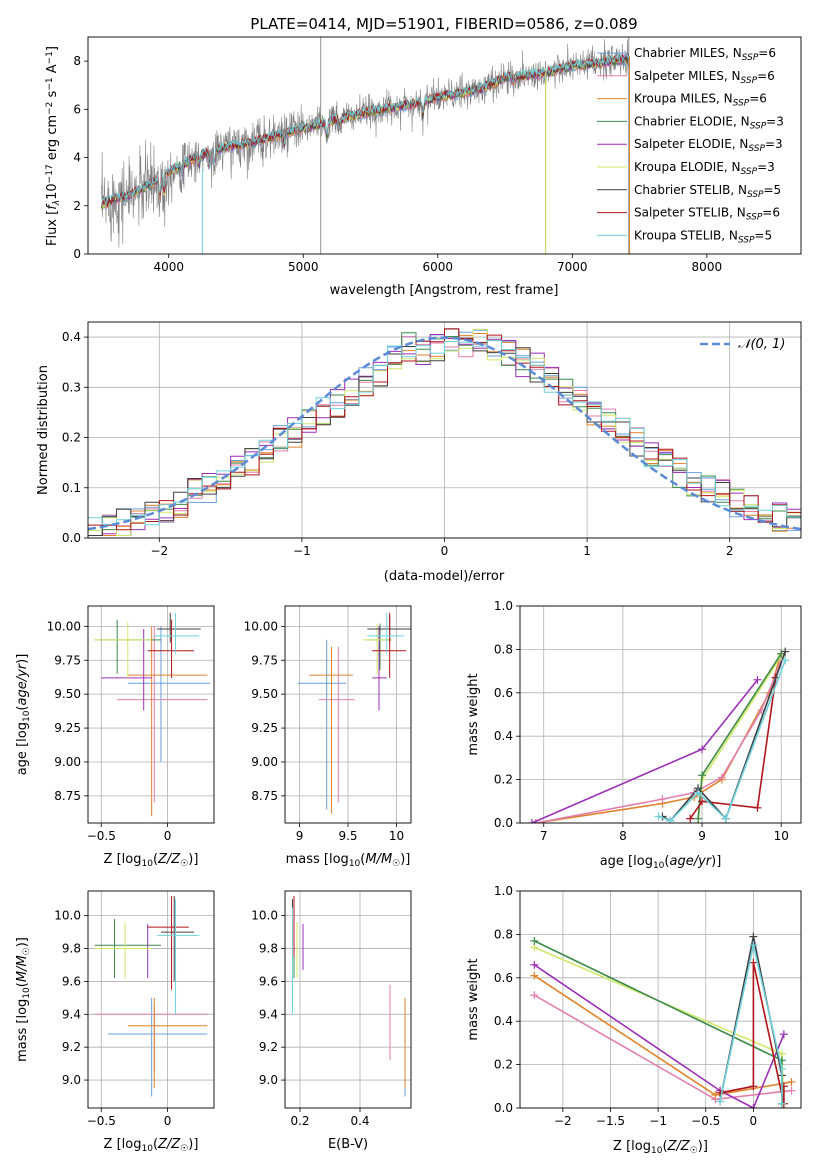  Describe the element at coordinates (563, 1121) in the screenshot. I see `tick-label-x: −2` at that location.